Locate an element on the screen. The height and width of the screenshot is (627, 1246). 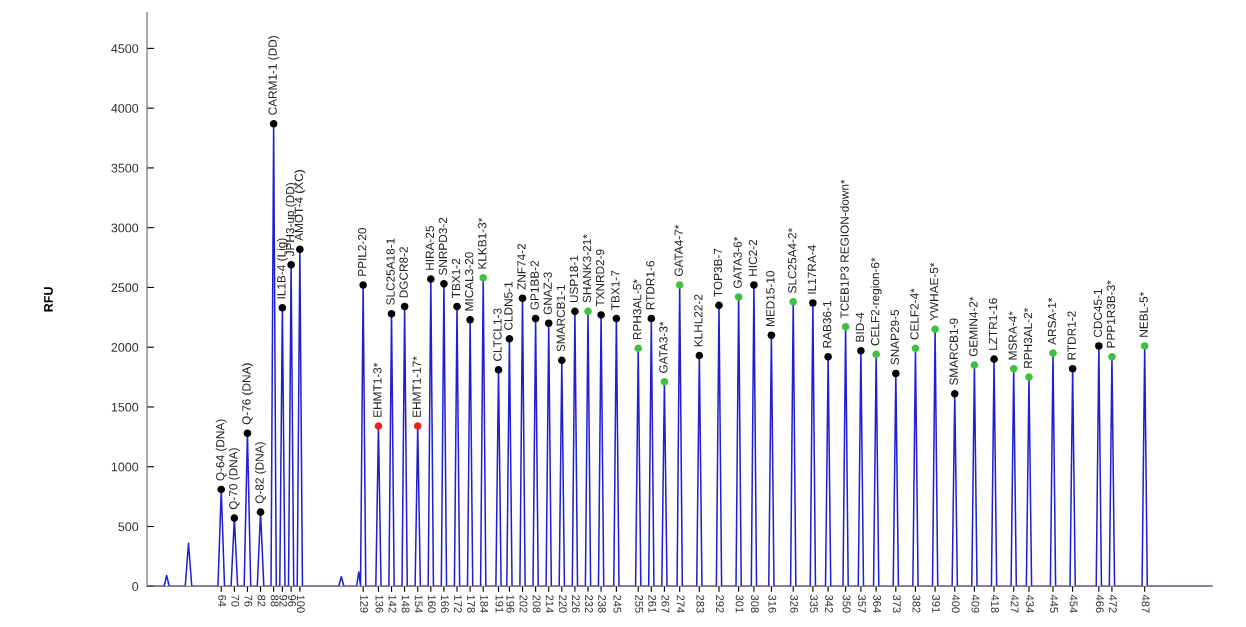
y-tick-label: 1000 is located at coordinates (125, 467).